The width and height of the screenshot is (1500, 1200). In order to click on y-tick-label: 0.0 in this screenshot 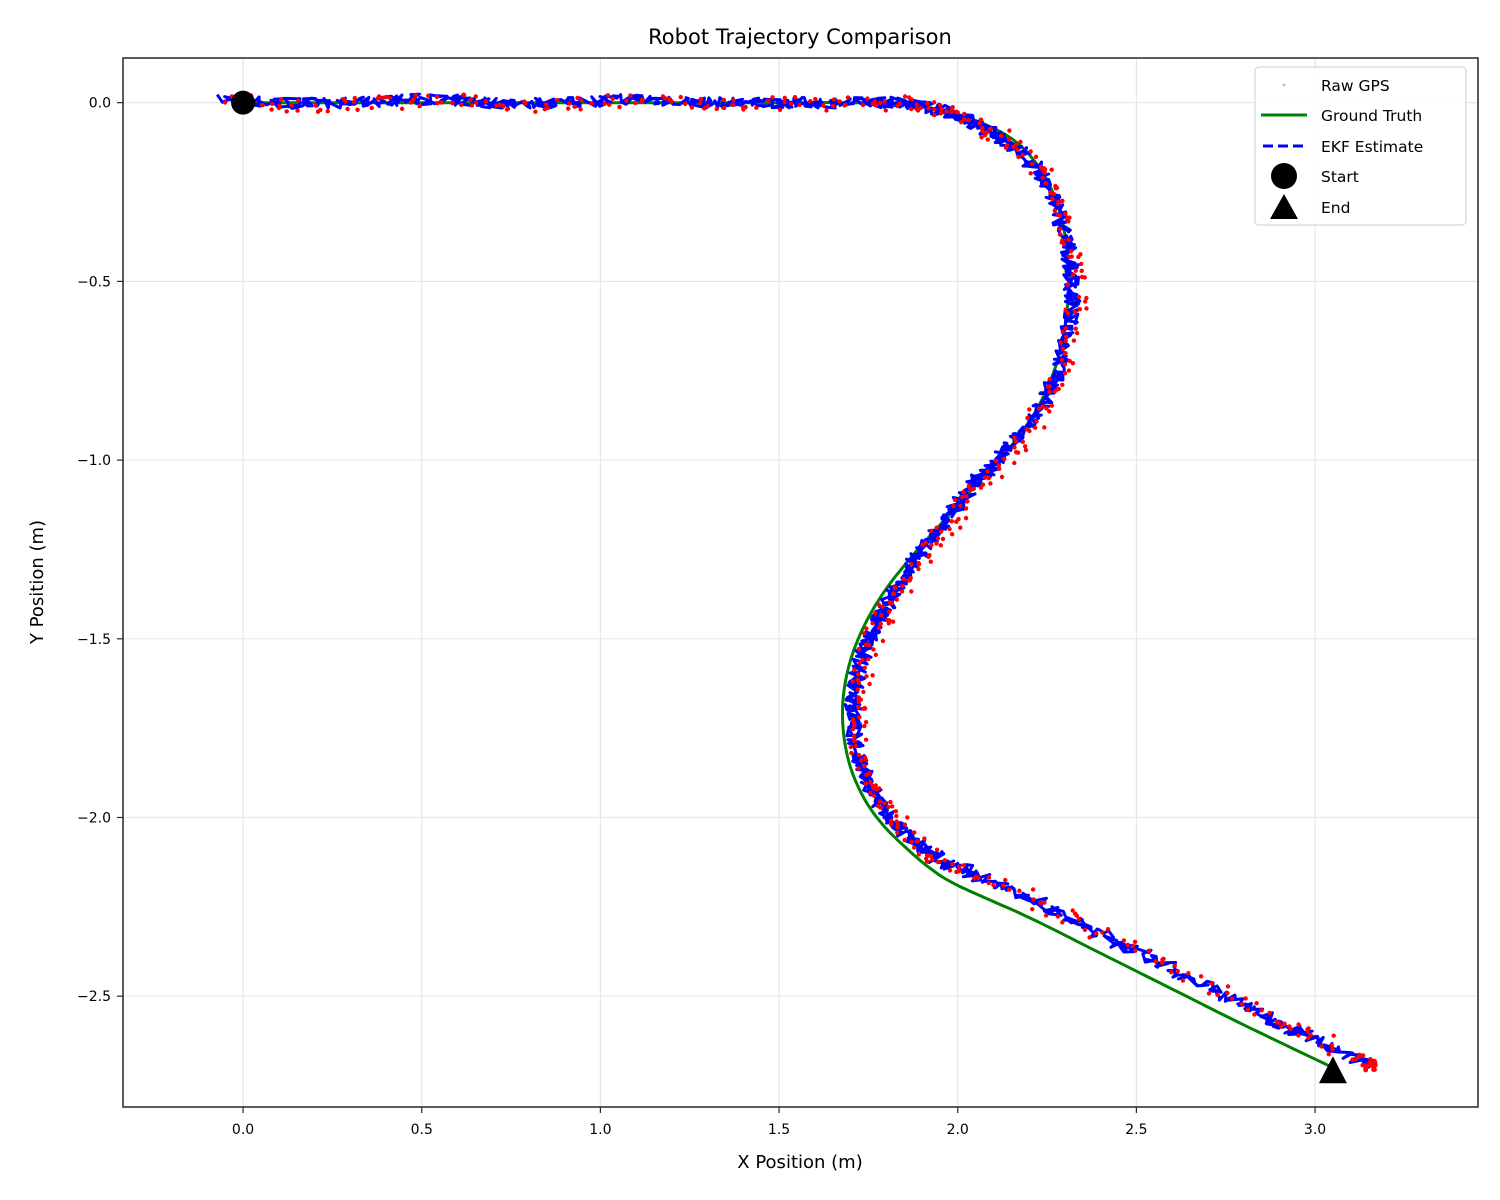, I will do `click(100, 104)`.